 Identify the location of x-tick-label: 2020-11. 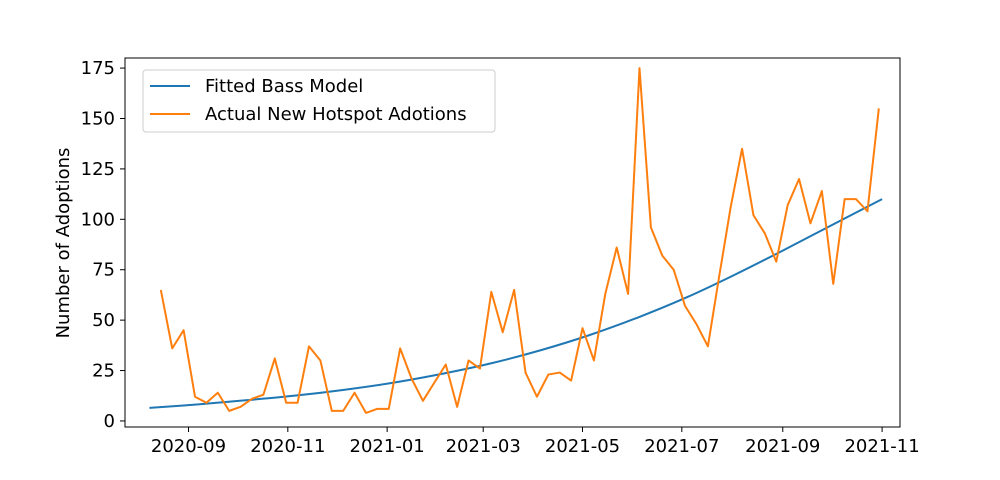
(287, 446).